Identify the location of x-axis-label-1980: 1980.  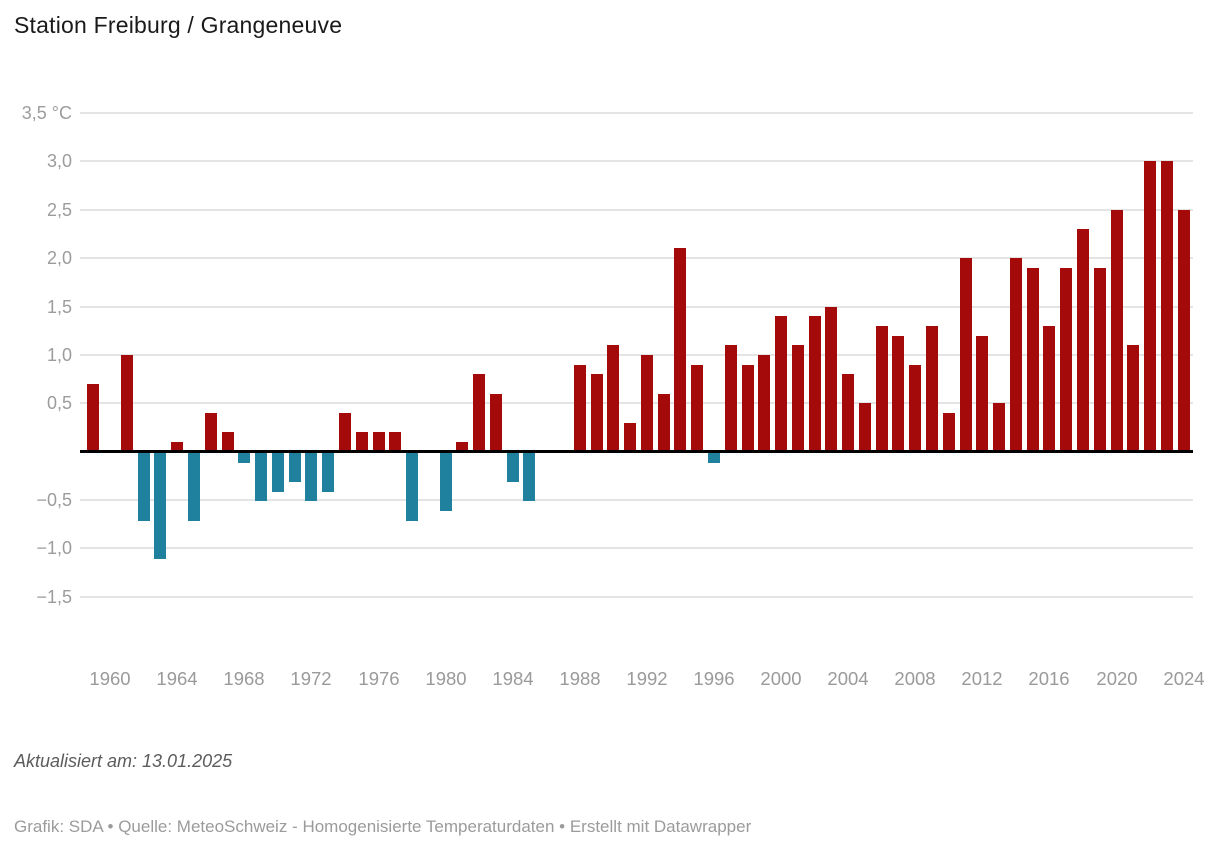
(446, 678).